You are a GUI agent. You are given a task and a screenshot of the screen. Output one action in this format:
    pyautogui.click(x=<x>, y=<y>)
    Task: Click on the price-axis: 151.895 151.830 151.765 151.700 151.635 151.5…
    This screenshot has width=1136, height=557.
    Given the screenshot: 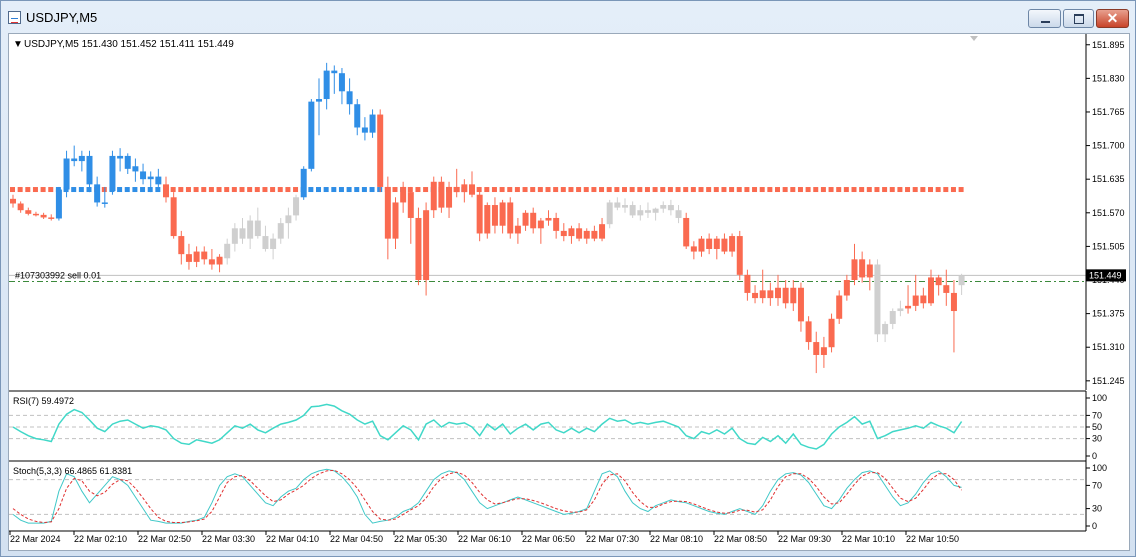 What is the action you would take?
    pyautogui.click(x=1105, y=212)
    